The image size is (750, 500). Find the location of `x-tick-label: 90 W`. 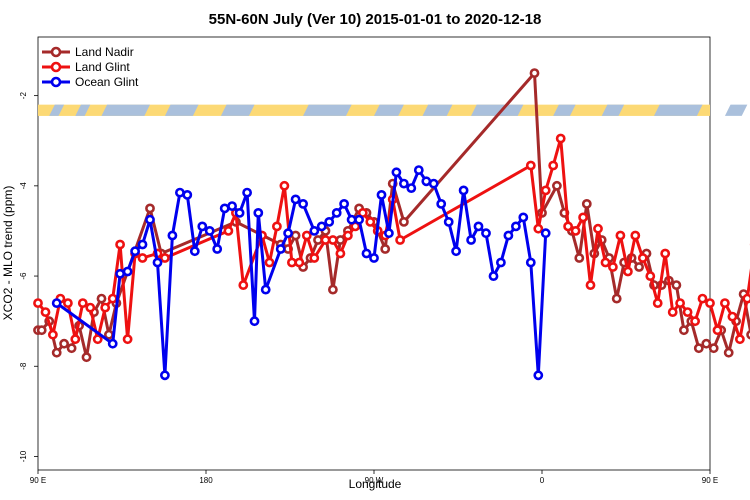

x-tick-label: 90 W is located at coordinates (374, 480).